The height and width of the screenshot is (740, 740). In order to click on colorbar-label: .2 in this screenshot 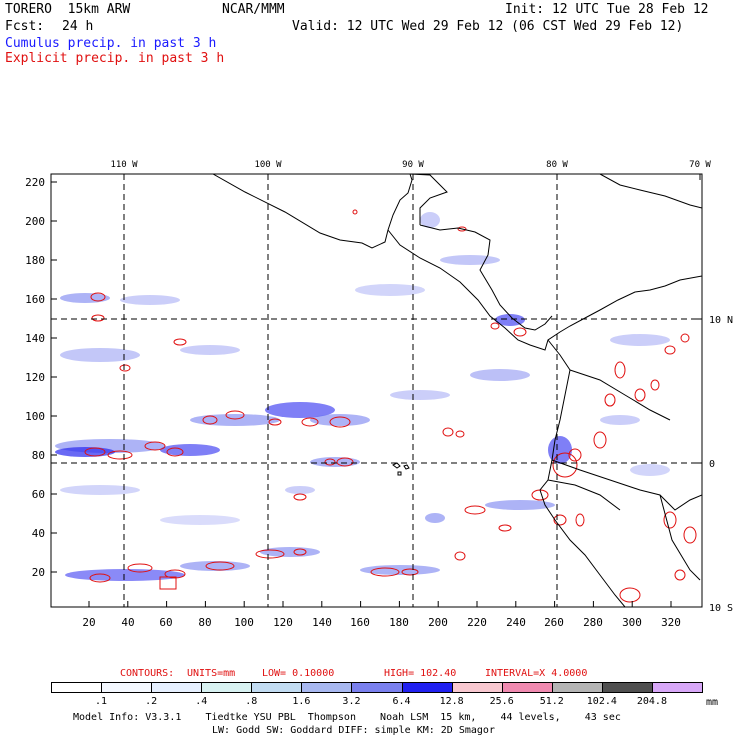, I will do `click(151, 701)`.